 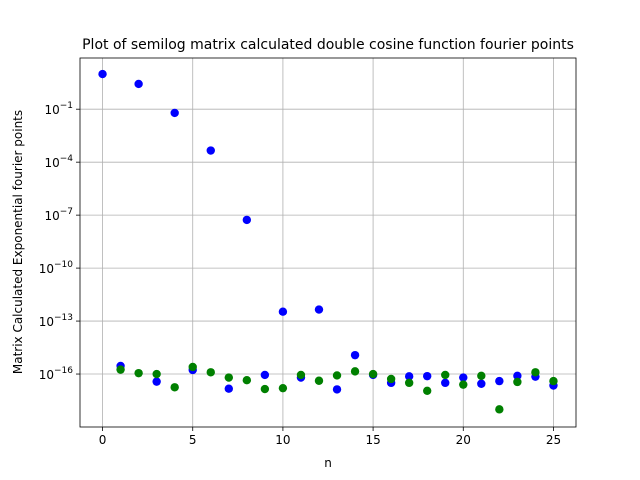 What do you see at coordinates (103, 440) in the screenshot?
I see `x-tick-label: 0` at bounding box center [103, 440].